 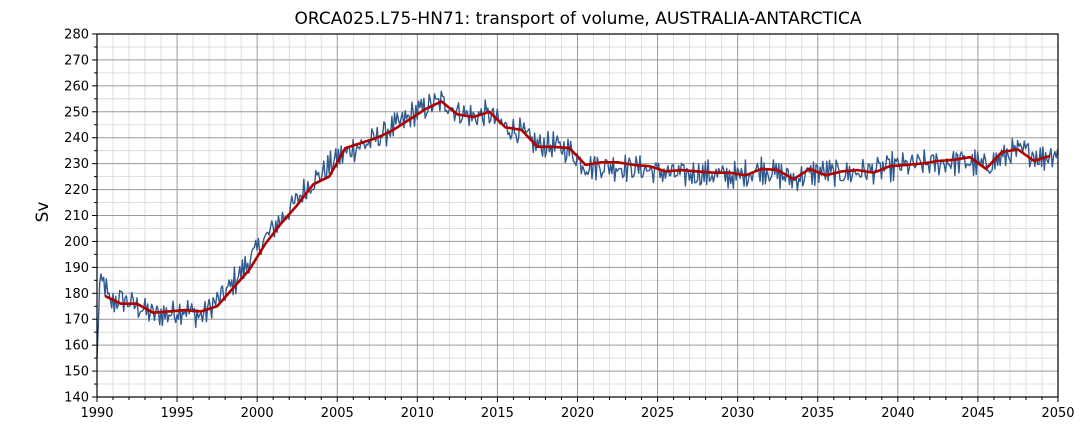 What do you see at coordinates (177, 413) in the screenshot?
I see `x-tick-label: 1995` at bounding box center [177, 413].